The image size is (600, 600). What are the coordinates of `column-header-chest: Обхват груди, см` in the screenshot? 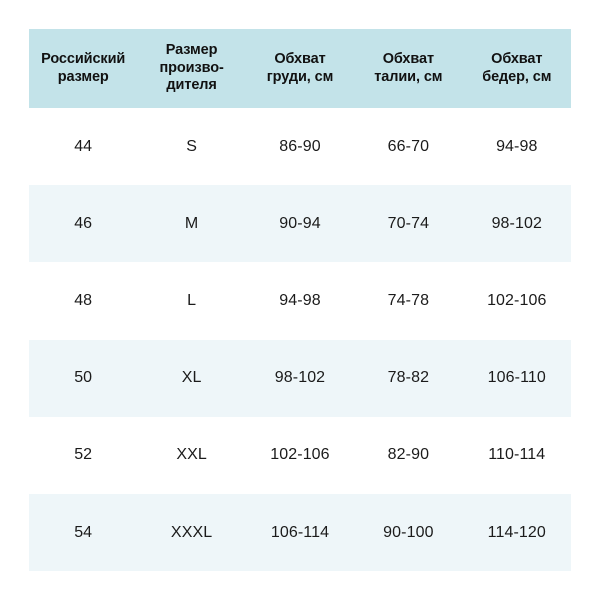 It's located at (300, 68).